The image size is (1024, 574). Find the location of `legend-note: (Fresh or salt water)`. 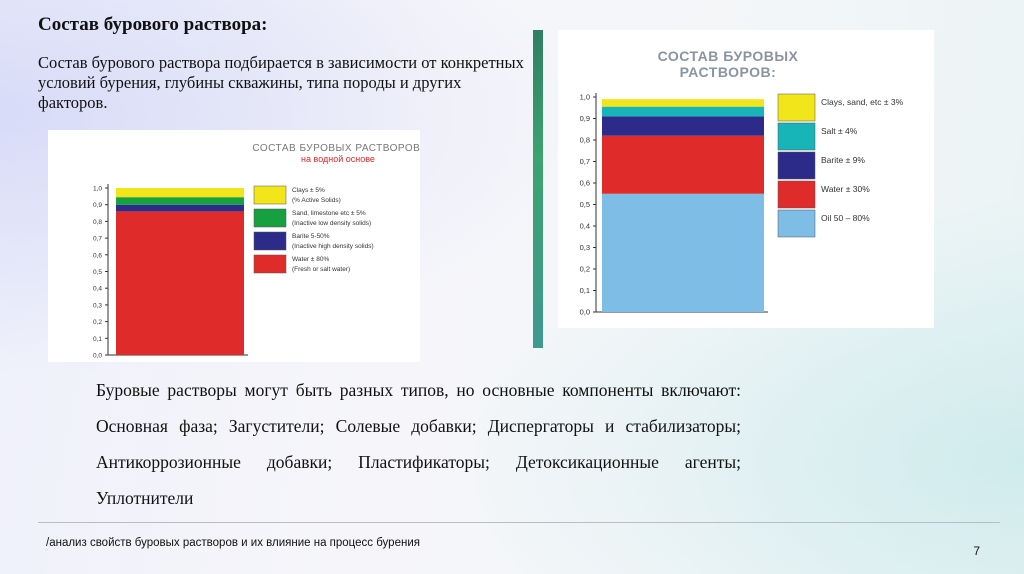

legend-note: (Fresh or salt water) is located at coordinates (321, 269).